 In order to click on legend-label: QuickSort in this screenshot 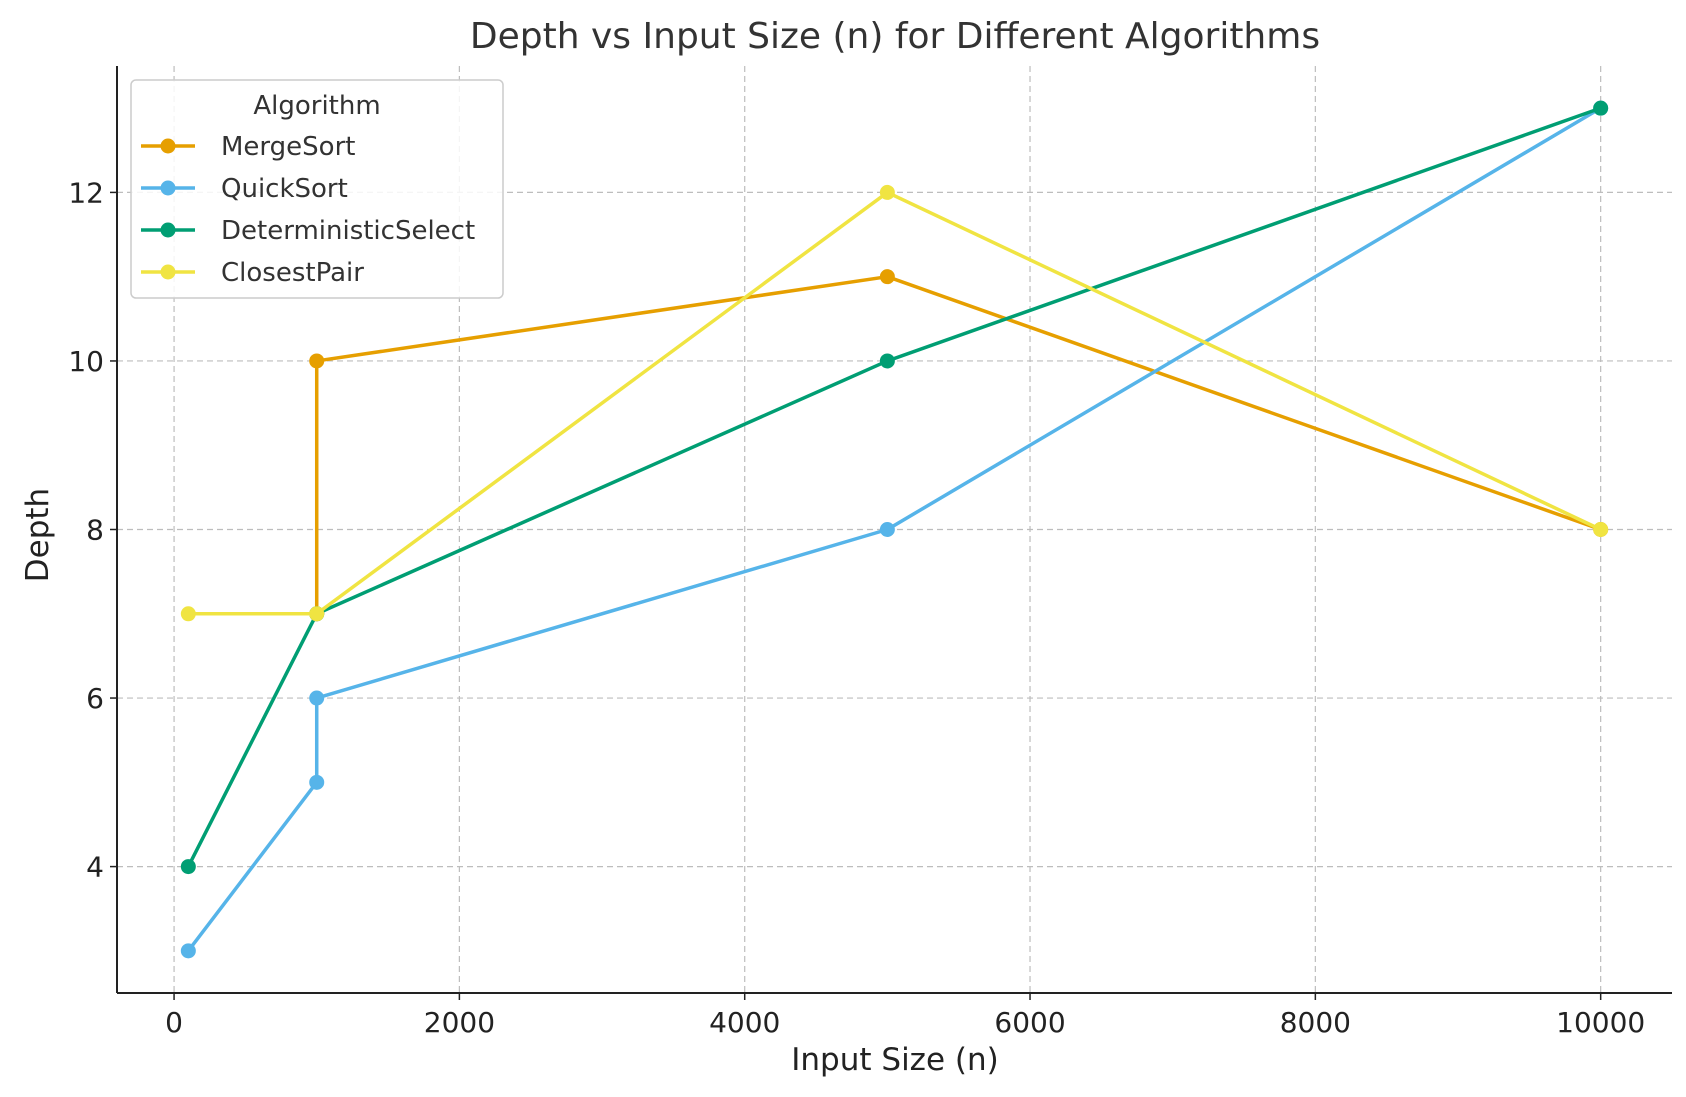, I will do `click(284, 189)`.